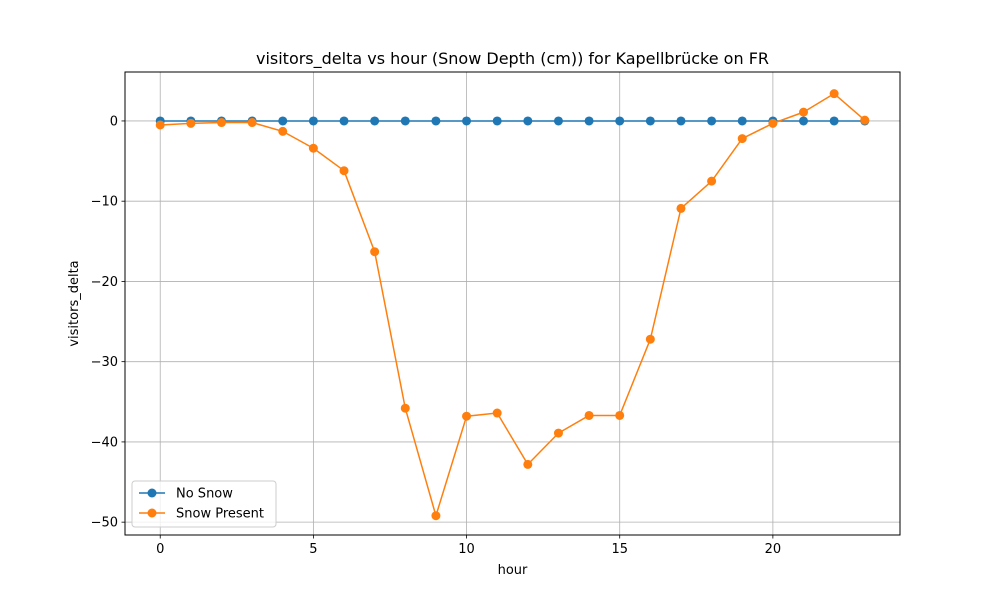  What do you see at coordinates (152, 493) in the screenshot?
I see `legend-marker-no-snow` at bounding box center [152, 493].